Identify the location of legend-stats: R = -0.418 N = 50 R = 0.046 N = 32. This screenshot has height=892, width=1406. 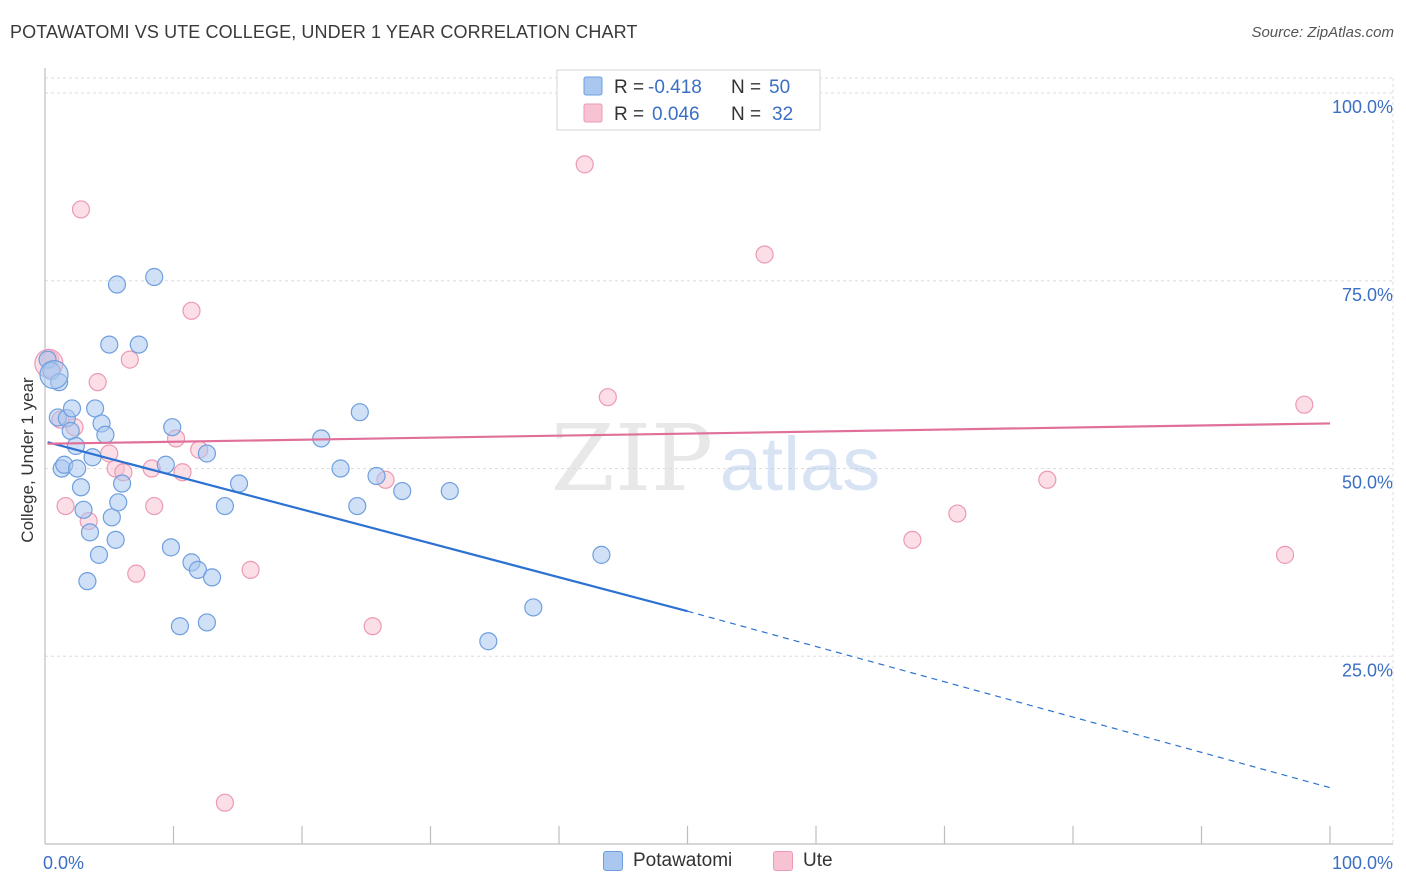
(688, 100).